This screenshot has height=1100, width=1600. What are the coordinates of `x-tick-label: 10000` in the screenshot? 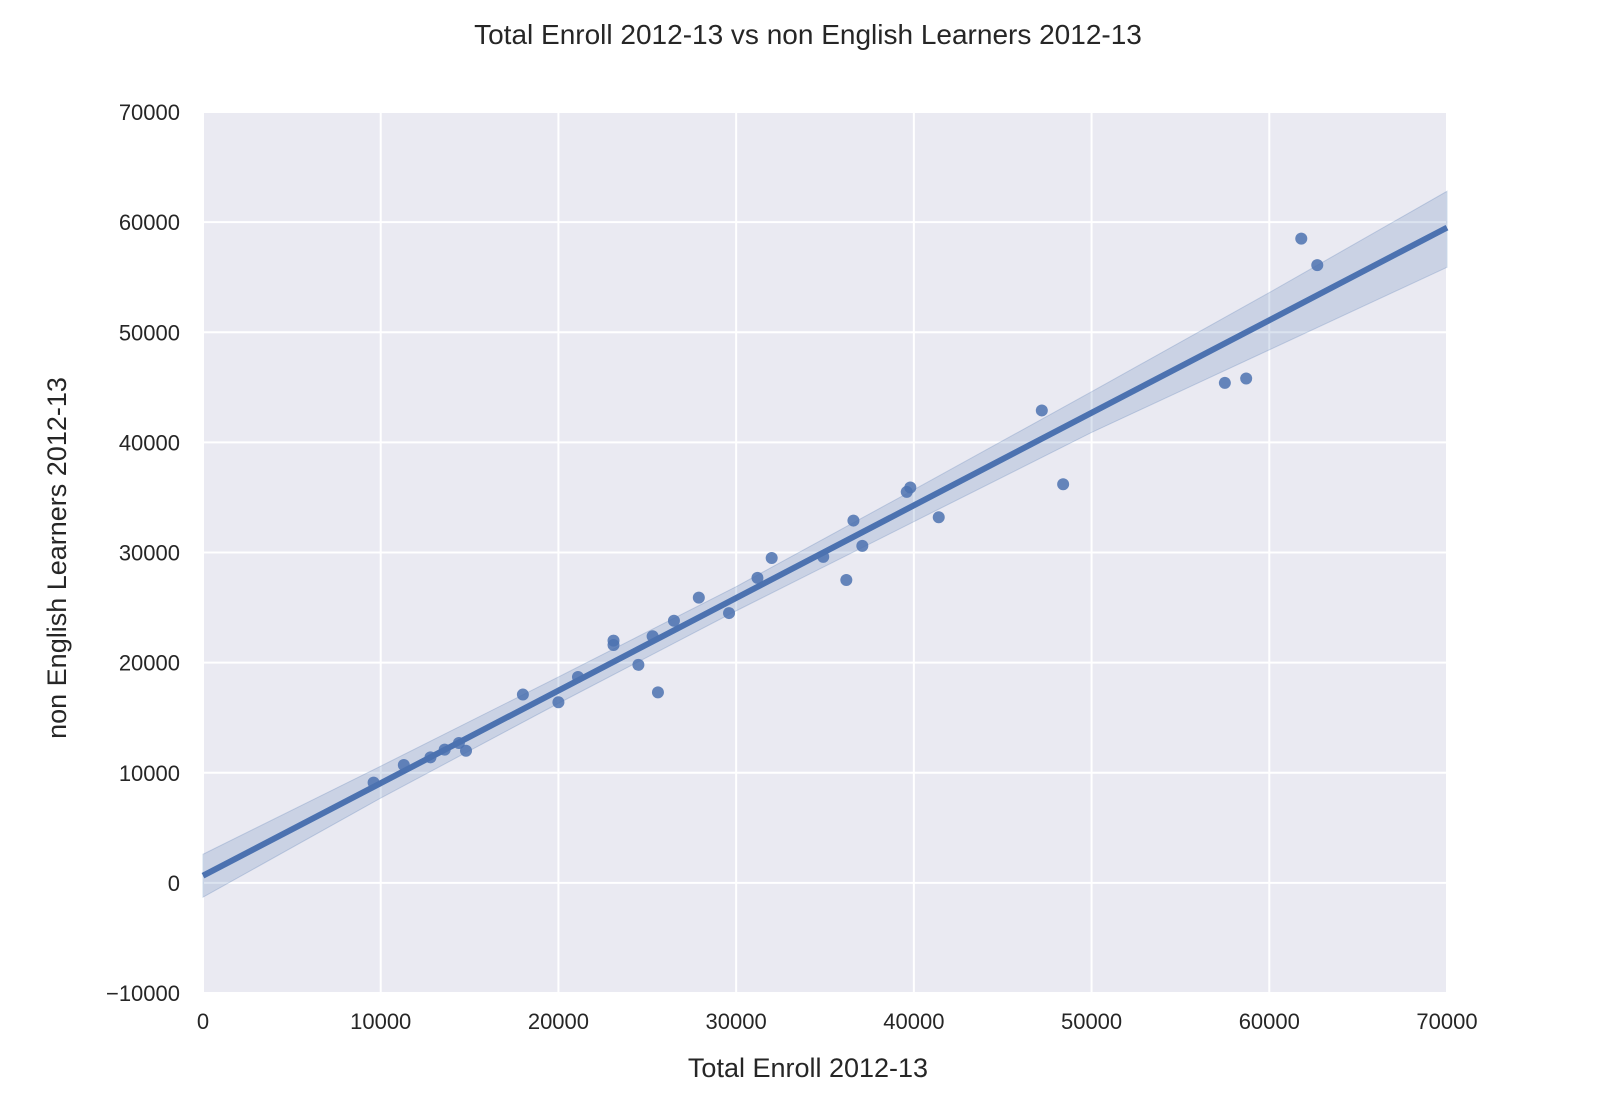 It's located at (380, 1021).